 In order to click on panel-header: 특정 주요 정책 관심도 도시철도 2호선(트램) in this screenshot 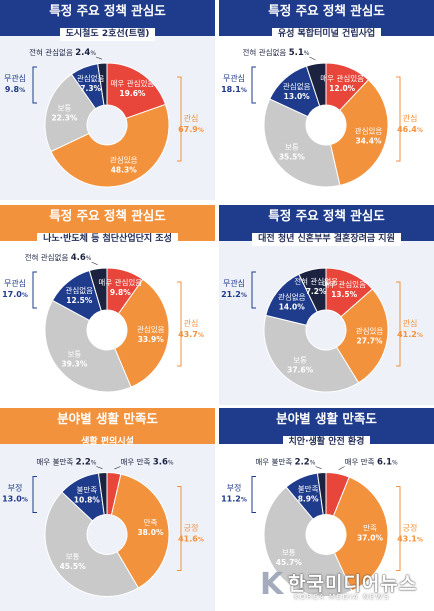, I will do `click(107, 20)`.